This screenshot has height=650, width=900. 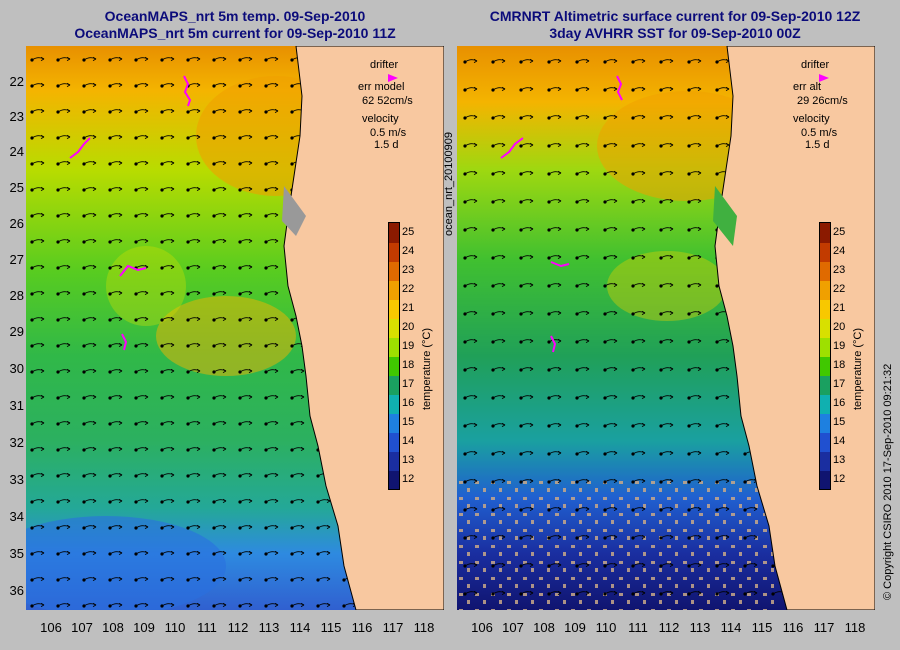 What do you see at coordinates (817, 145) in the screenshot?
I see `legend-duration: 1.5 d` at bounding box center [817, 145].